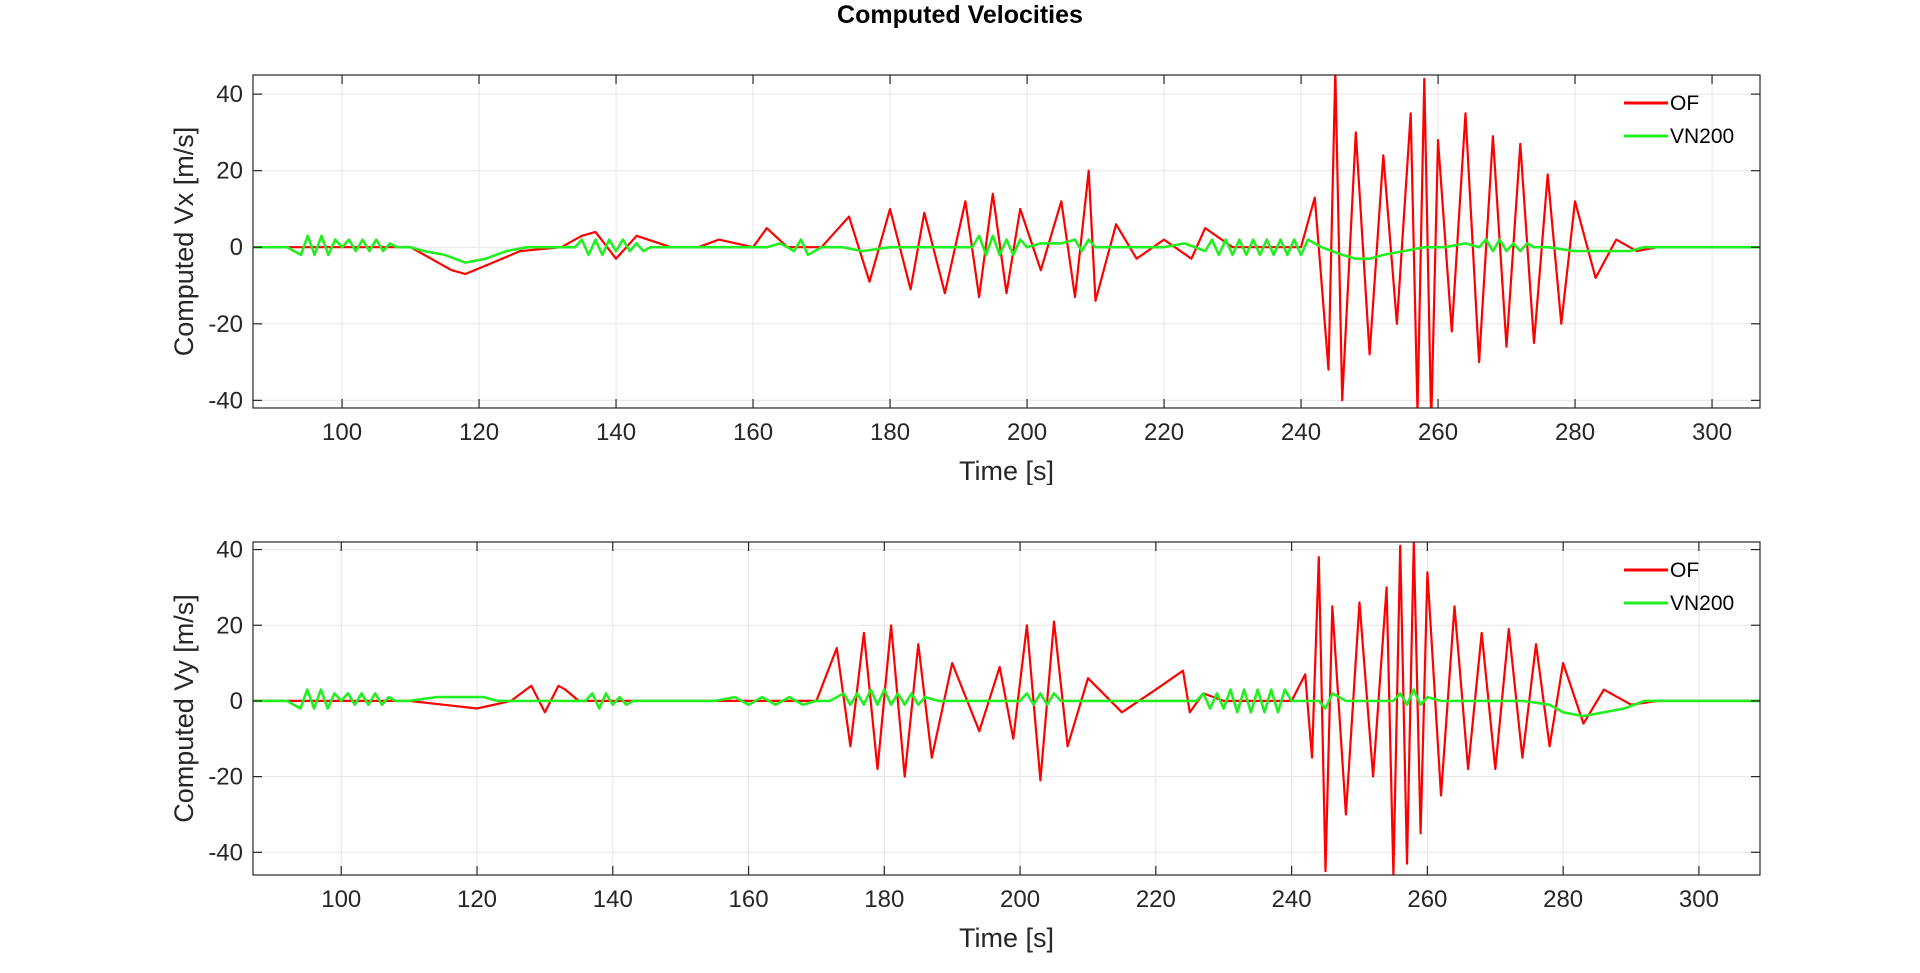 This screenshot has width=1920, height=973. Describe the element at coordinates (1702, 136) in the screenshot. I see `vx-legend-label-vn200: VN200` at that location.